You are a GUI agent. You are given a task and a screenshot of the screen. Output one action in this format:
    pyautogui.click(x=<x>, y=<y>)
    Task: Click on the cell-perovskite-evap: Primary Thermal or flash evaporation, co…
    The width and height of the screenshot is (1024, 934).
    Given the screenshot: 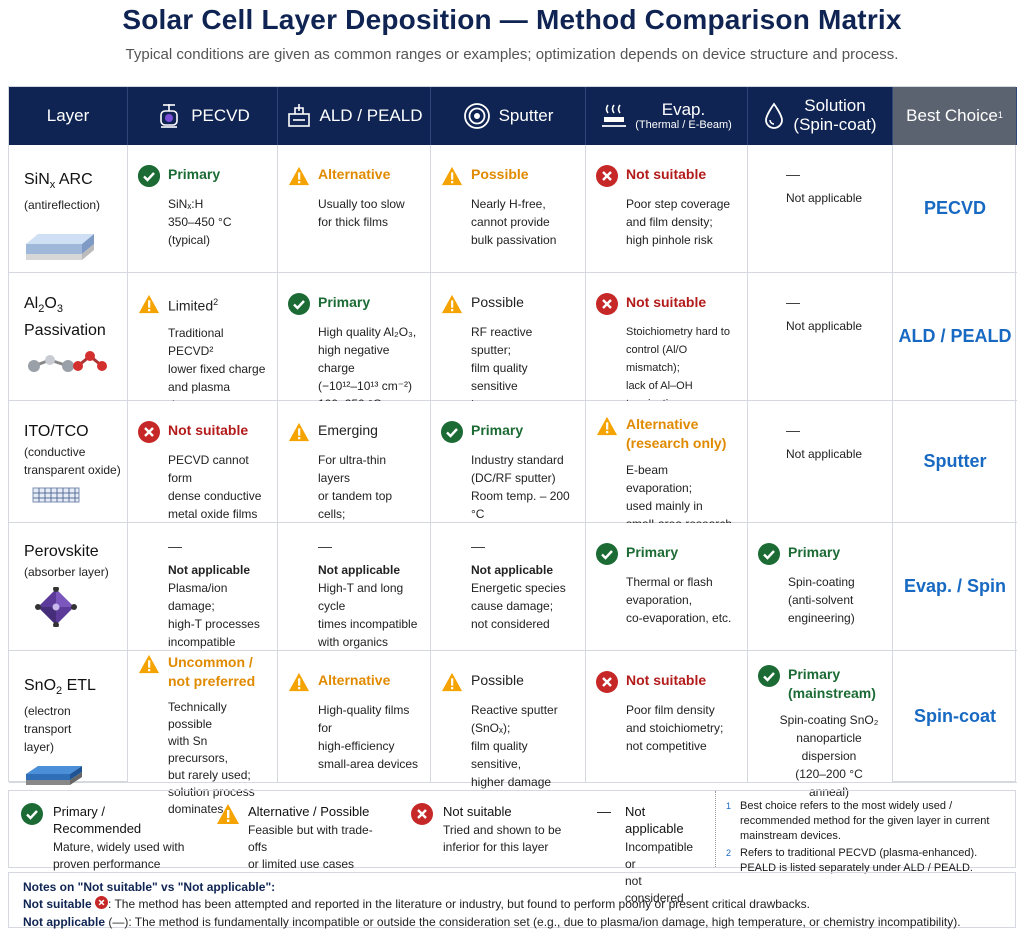 What is the action you would take?
    pyautogui.click(x=667, y=587)
    